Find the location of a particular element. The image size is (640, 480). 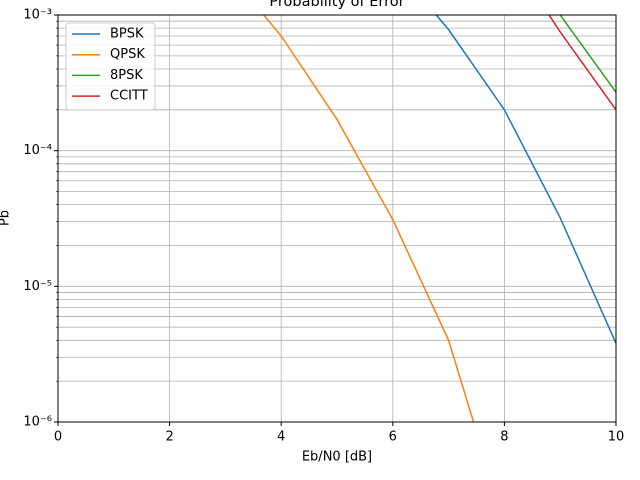

x-tick-label: 10 is located at coordinates (616, 437).